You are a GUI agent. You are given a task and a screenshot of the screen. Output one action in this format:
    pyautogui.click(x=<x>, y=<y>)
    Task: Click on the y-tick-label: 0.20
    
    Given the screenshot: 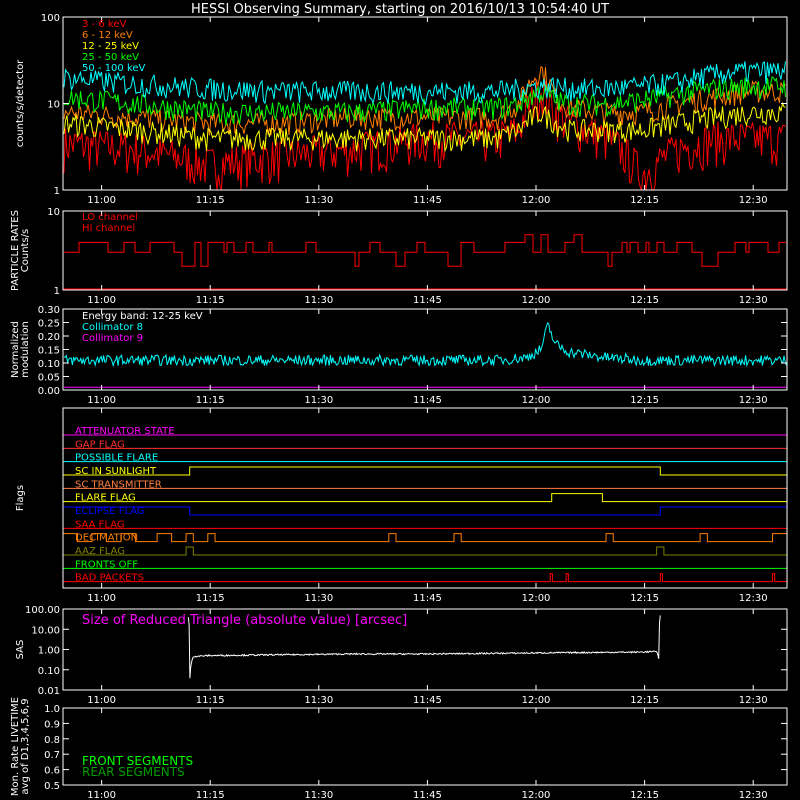 What is the action you would take?
    pyautogui.click(x=49, y=337)
    